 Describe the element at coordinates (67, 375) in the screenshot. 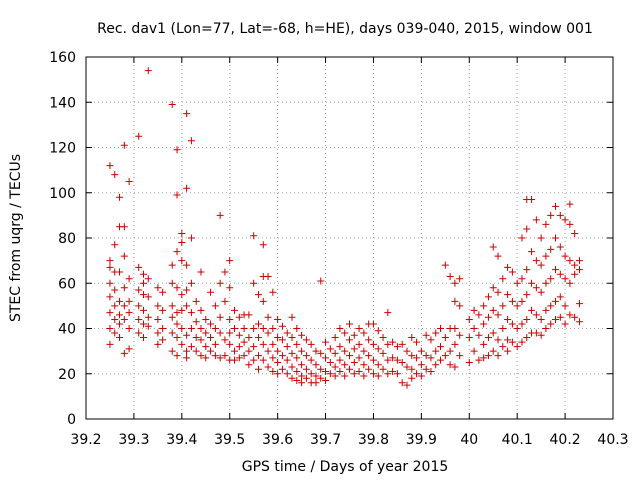

I see `y-tick-label: 20` at that location.